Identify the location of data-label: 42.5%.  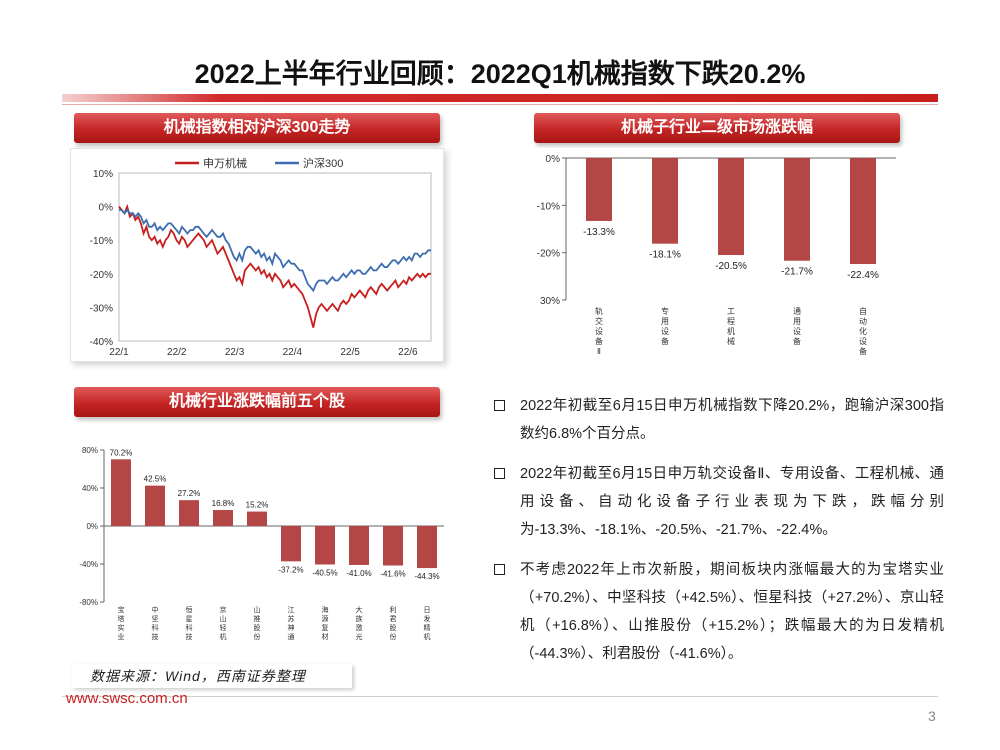
(155, 479).